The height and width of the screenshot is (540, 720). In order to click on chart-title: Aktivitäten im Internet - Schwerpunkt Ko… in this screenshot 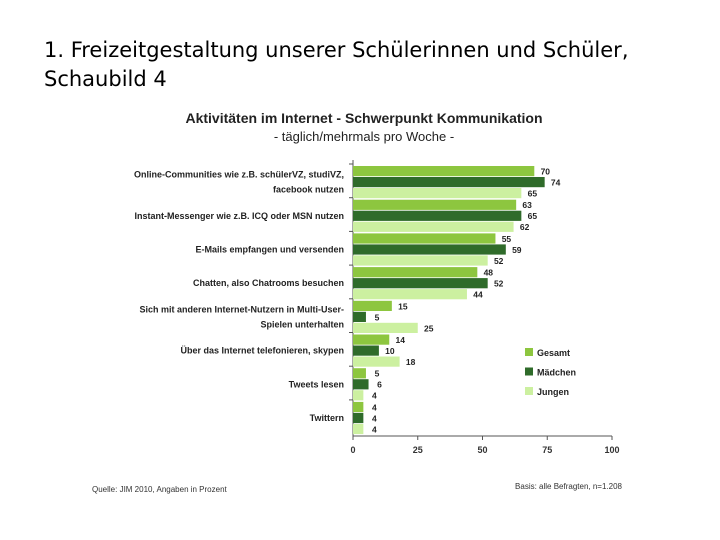, I will do `click(363, 118)`.